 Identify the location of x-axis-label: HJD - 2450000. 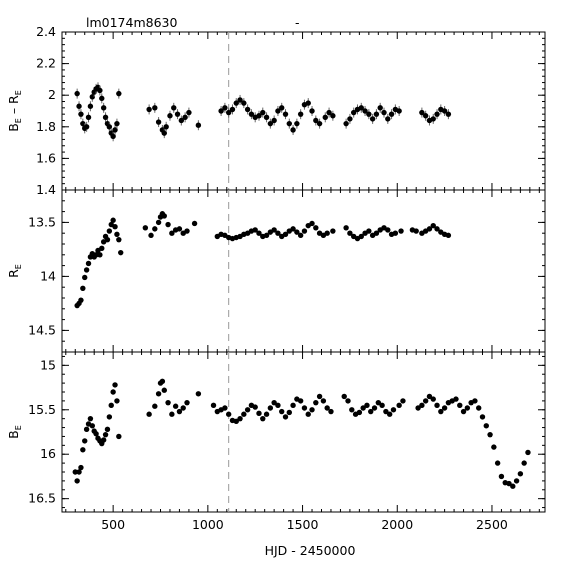
(310, 550).